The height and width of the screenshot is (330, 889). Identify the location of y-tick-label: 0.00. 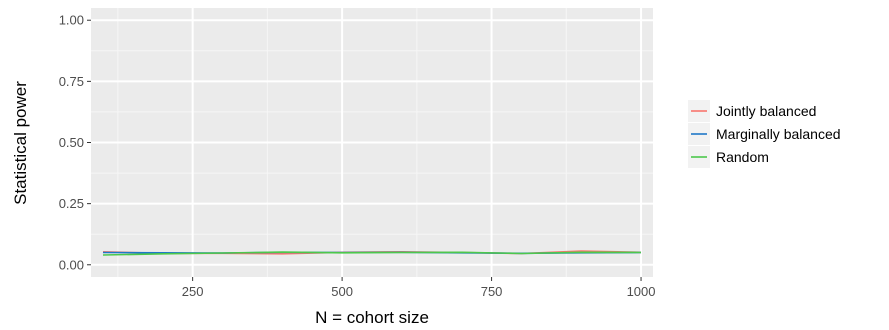
(71, 264).